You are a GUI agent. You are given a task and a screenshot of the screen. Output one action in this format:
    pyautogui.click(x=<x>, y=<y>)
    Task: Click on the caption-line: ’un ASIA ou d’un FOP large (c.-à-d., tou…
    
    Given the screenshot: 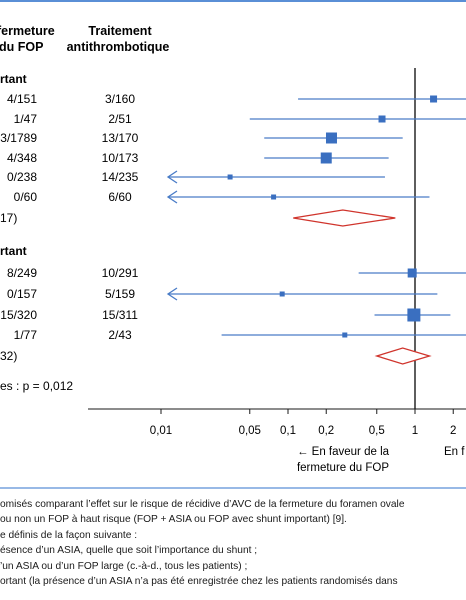 What is the action you would take?
    pyautogui.click(x=124, y=566)
    